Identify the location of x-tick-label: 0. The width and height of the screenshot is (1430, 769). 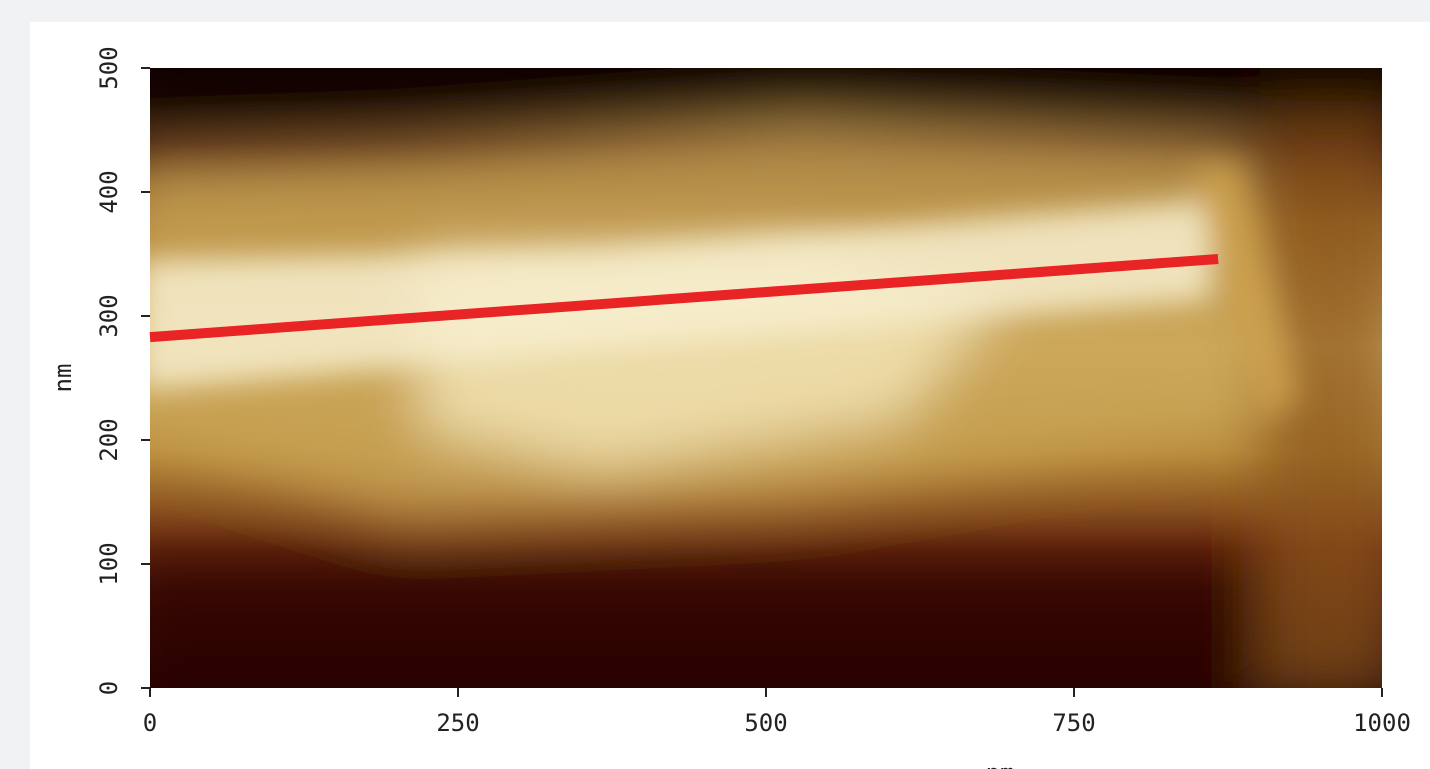
(150, 723).